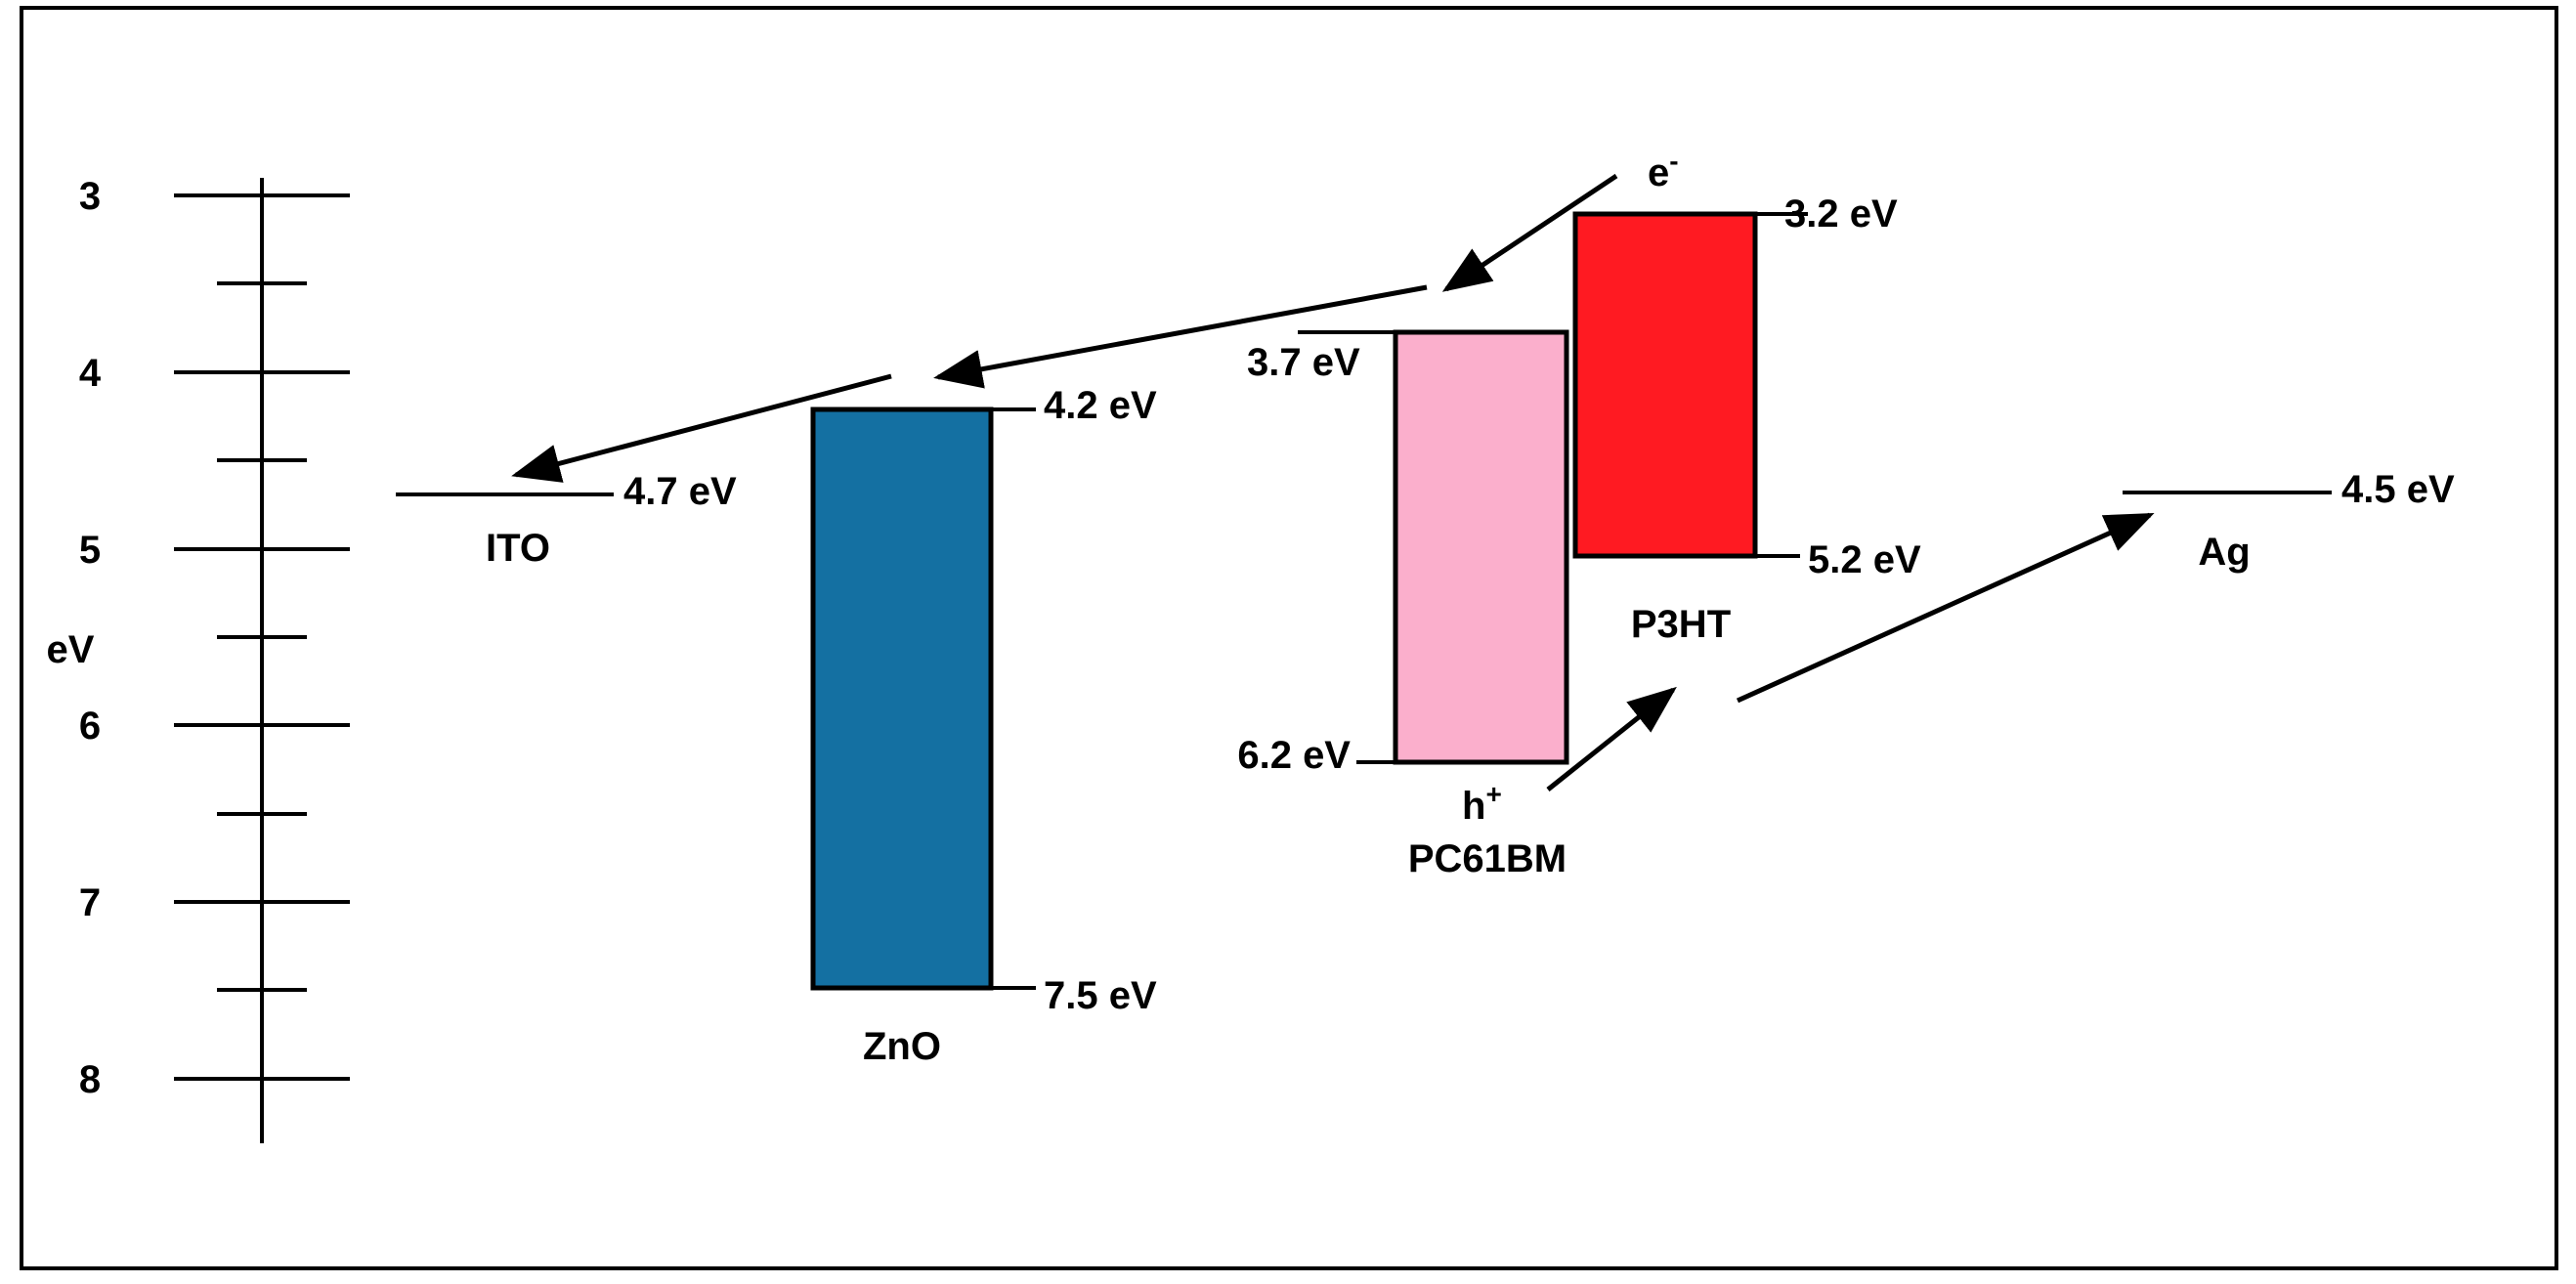 The image size is (2576, 1284). I want to click on electron-path: e-, so click(1095, 314).